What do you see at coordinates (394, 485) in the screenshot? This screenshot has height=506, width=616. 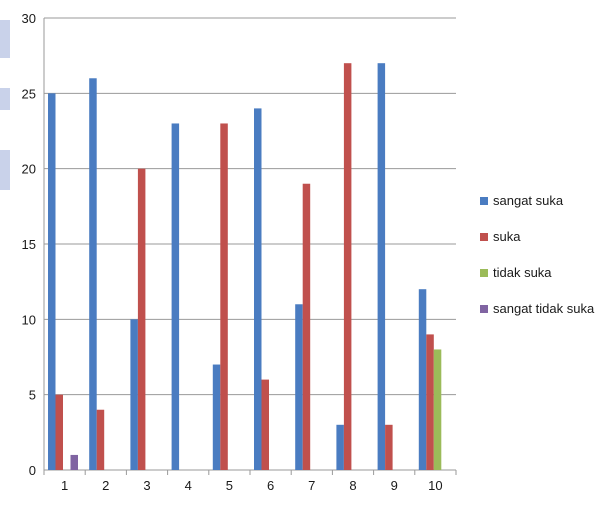 I see `x-tick-label: 9` at bounding box center [394, 485].